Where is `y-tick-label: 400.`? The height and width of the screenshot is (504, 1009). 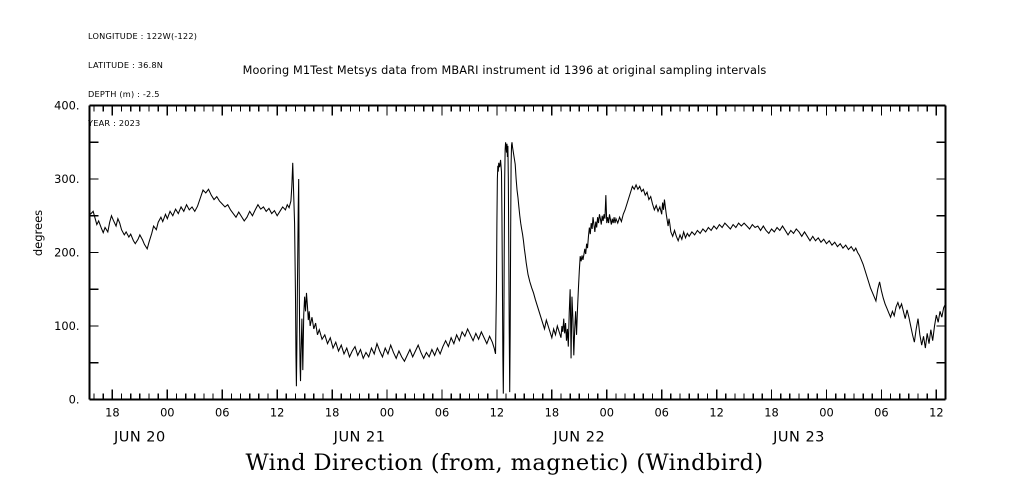 y-tick-label: 400. is located at coordinates (66, 106).